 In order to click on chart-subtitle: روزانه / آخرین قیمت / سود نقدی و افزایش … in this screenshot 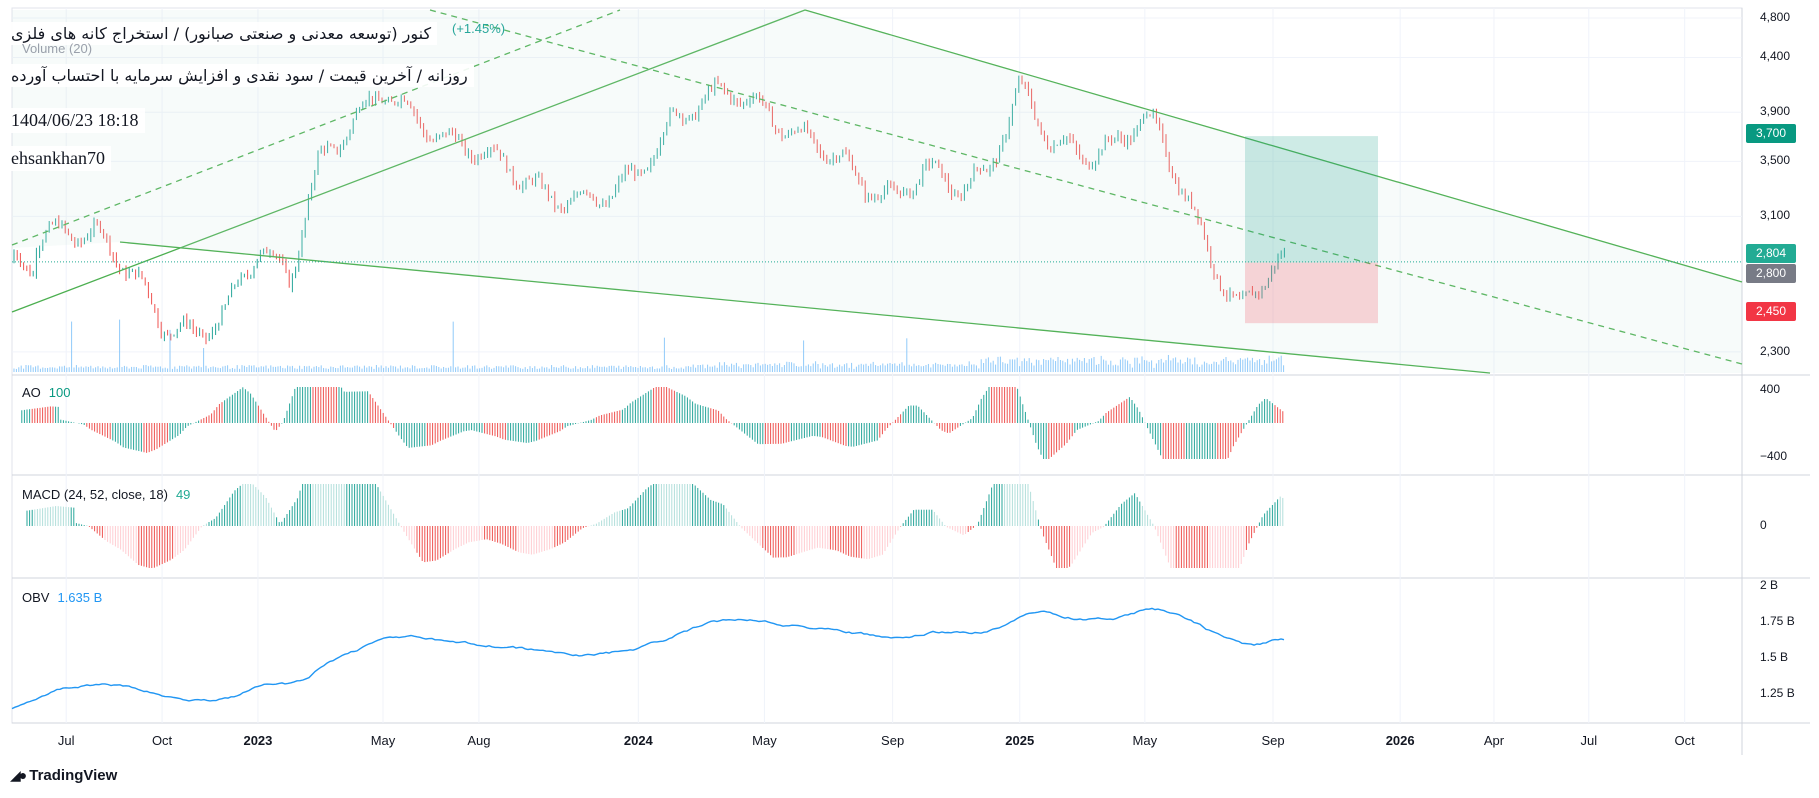, I will do `click(239, 75)`.